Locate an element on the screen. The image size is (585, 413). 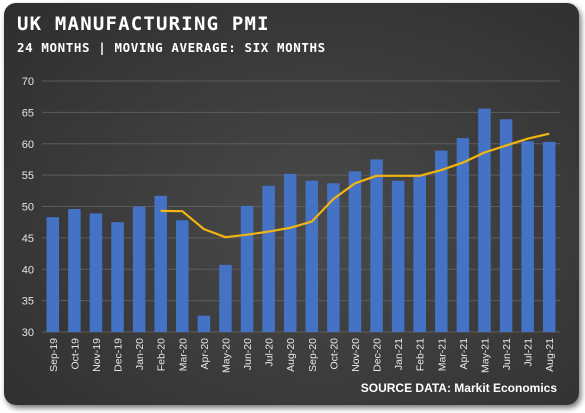
x-tick-label: Aug-21 is located at coordinates (550, 355).